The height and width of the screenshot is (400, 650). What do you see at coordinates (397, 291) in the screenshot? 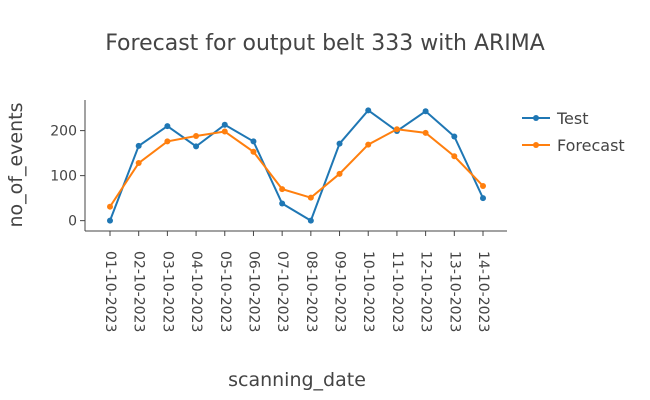
I see `x-tick-label: 11-10-2023` at bounding box center [397, 291].